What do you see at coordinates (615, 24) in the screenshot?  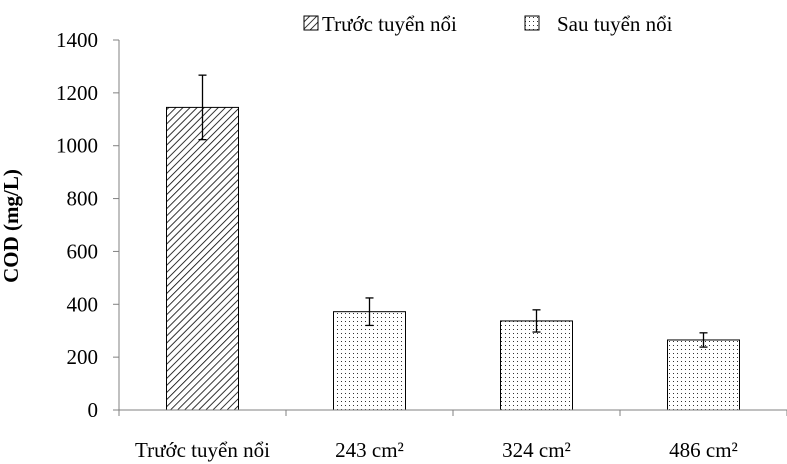 I see `legend-label-after: Sau tuyển nổi` at bounding box center [615, 24].